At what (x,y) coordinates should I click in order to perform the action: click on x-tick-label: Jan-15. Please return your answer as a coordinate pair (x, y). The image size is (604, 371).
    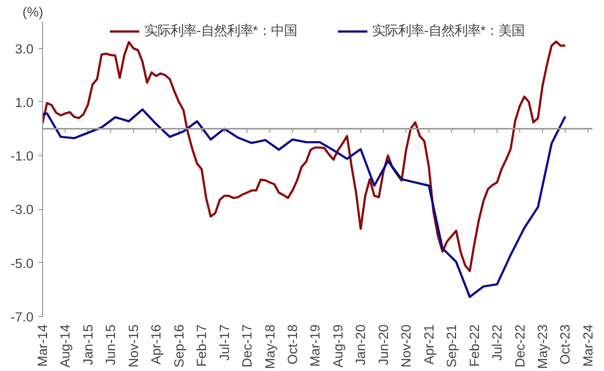
    Looking at the image, I should click on (88, 345).